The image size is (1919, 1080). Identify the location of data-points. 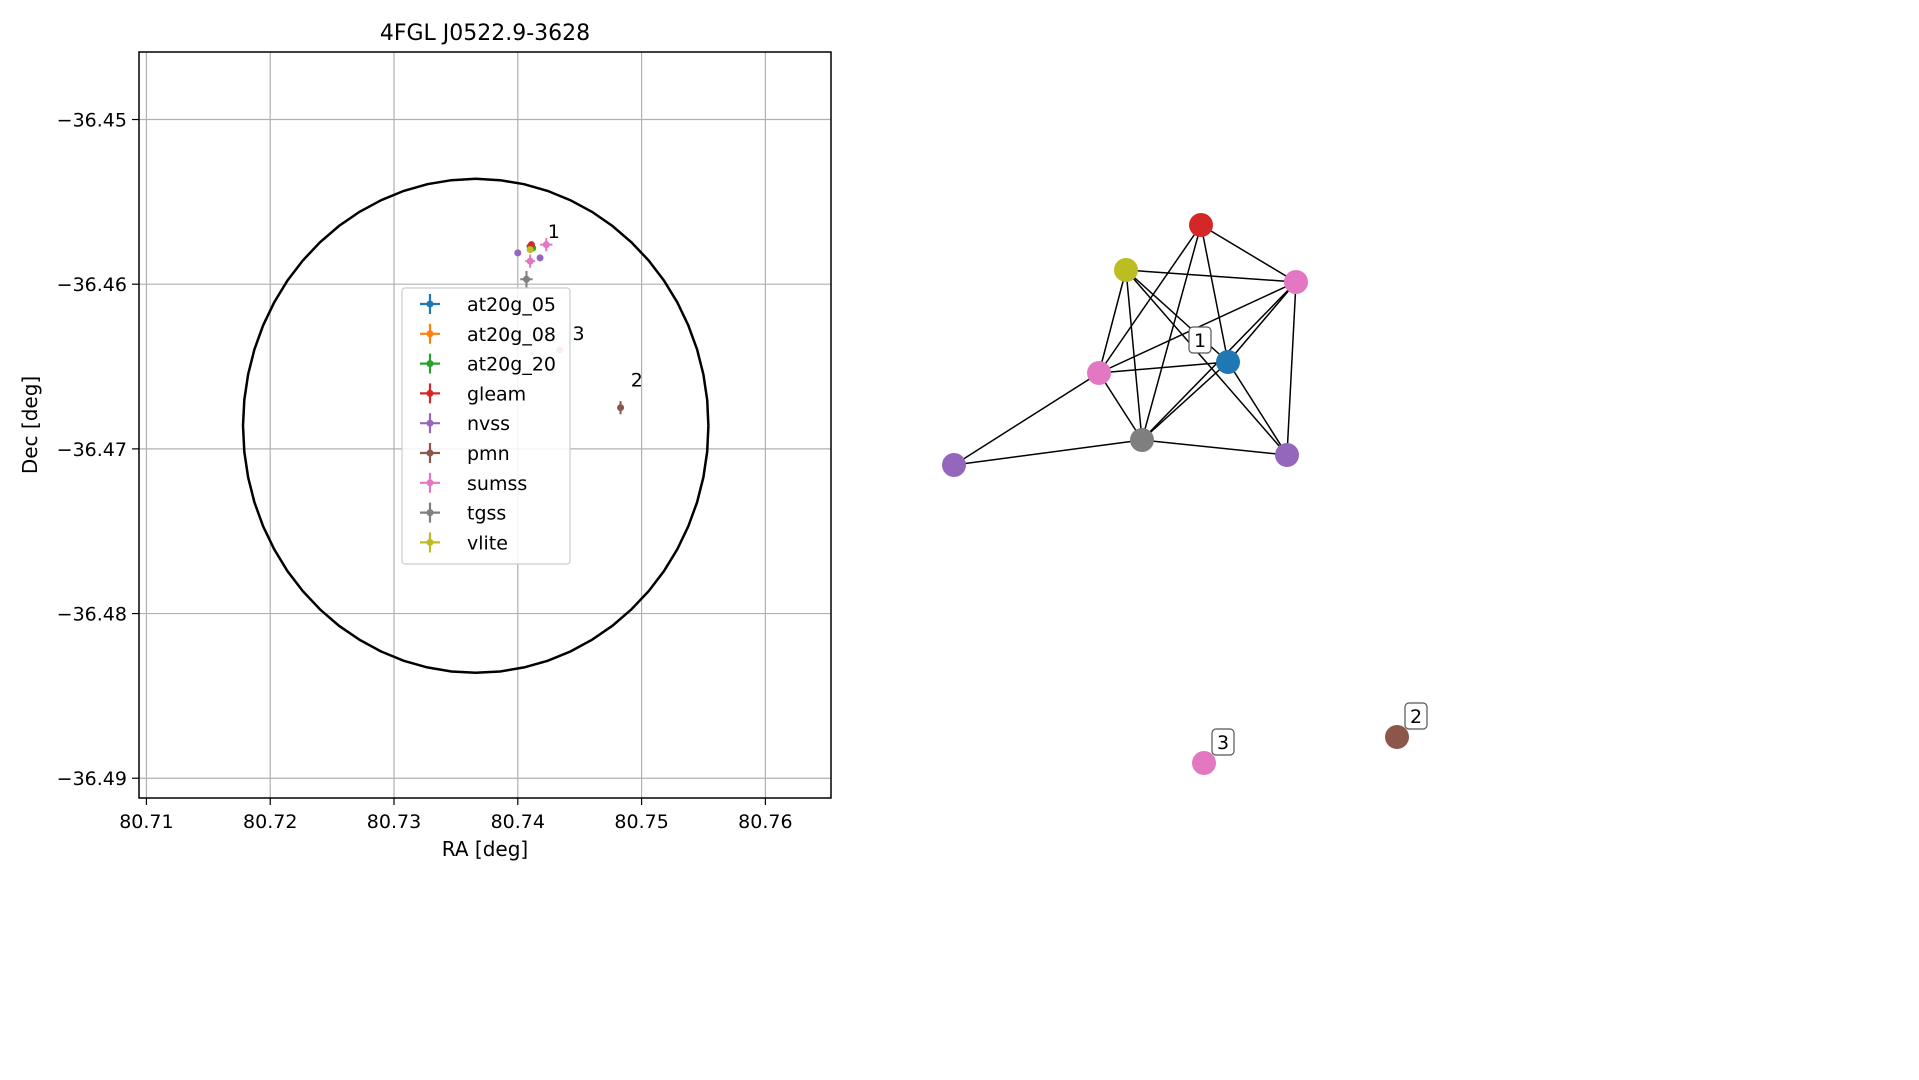
(569, 326).